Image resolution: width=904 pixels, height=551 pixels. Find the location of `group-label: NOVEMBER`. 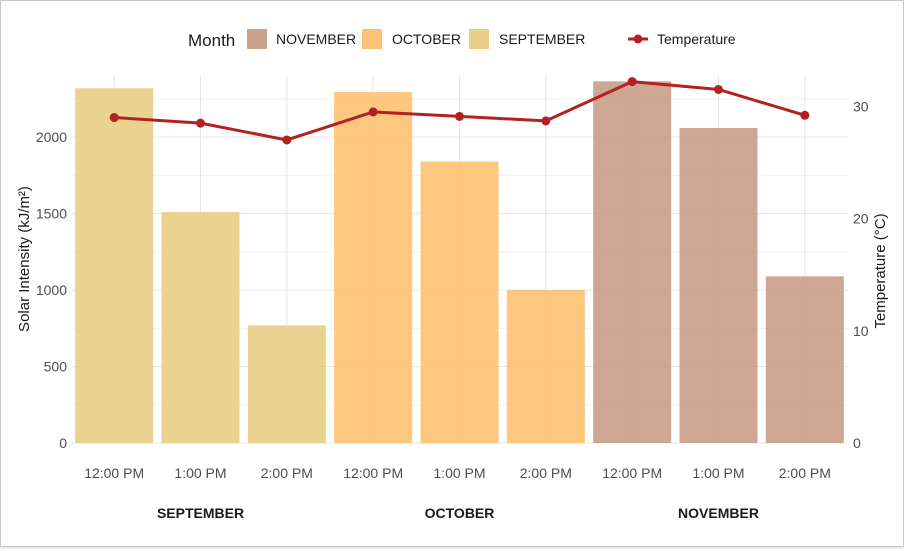

group-label: NOVEMBER is located at coordinates (718, 513).